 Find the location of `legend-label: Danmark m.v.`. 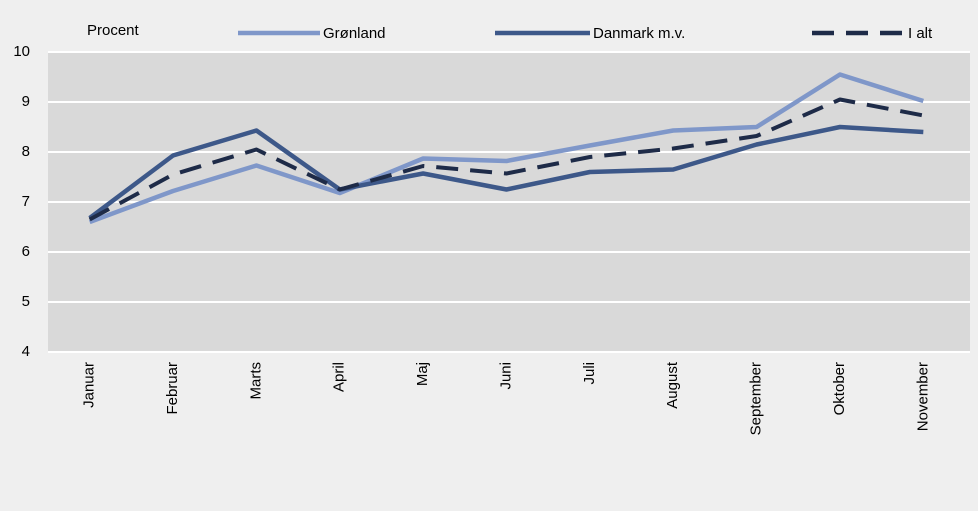

legend-label: Danmark m.v. is located at coordinates (639, 33).